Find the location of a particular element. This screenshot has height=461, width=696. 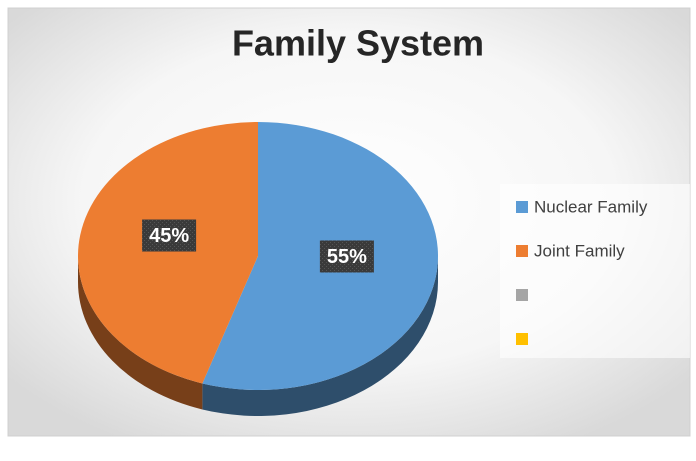

legend-box is located at coordinates (595, 271).